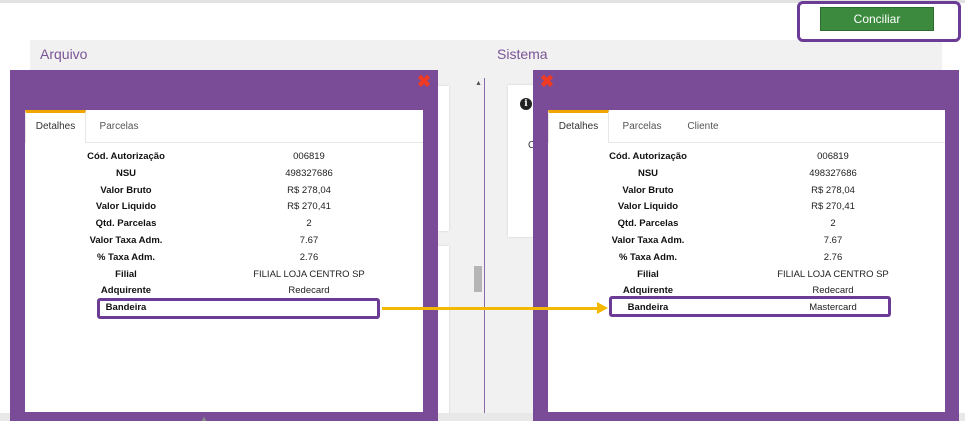 The height and width of the screenshot is (423, 965). Describe the element at coordinates (478, 247) in the screenshot. I see `scrollbar: ▲` at that location.